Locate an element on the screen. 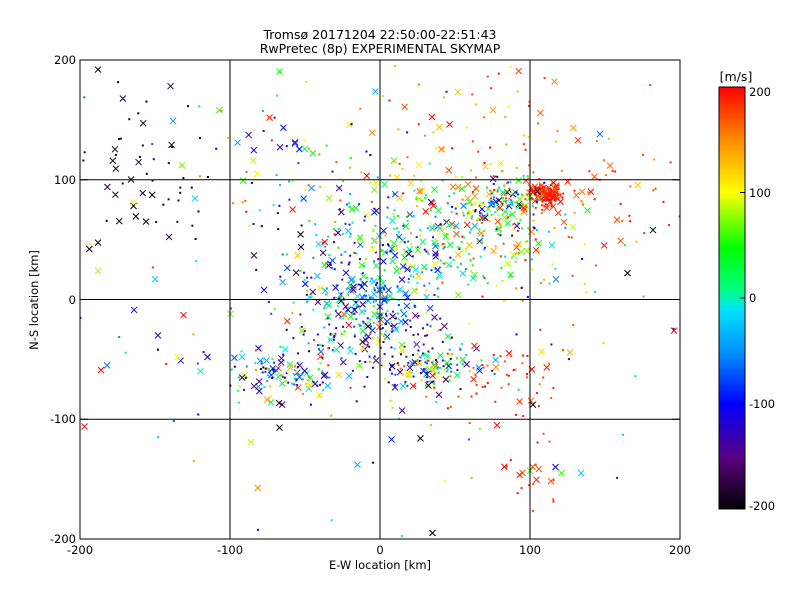 The height and width of the screenshot is (600, 800). y-tick-label: 200 is located at coordinates (65, 60).